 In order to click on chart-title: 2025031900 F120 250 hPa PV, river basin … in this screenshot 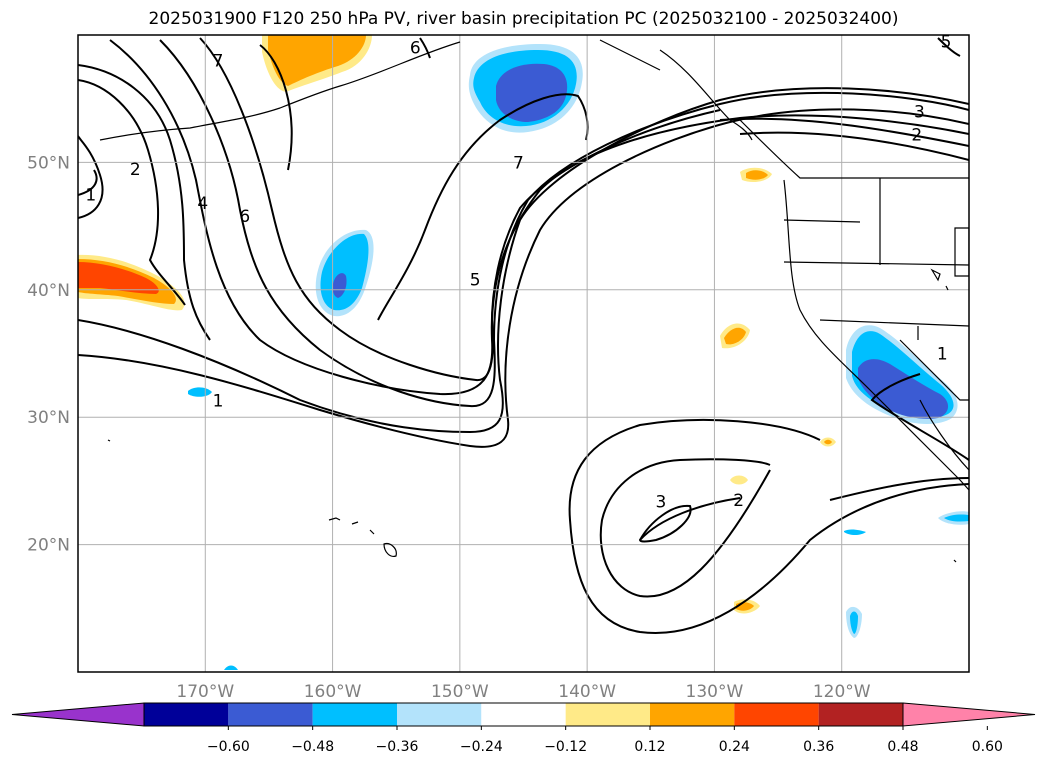, I will do `click(523, 19)`.